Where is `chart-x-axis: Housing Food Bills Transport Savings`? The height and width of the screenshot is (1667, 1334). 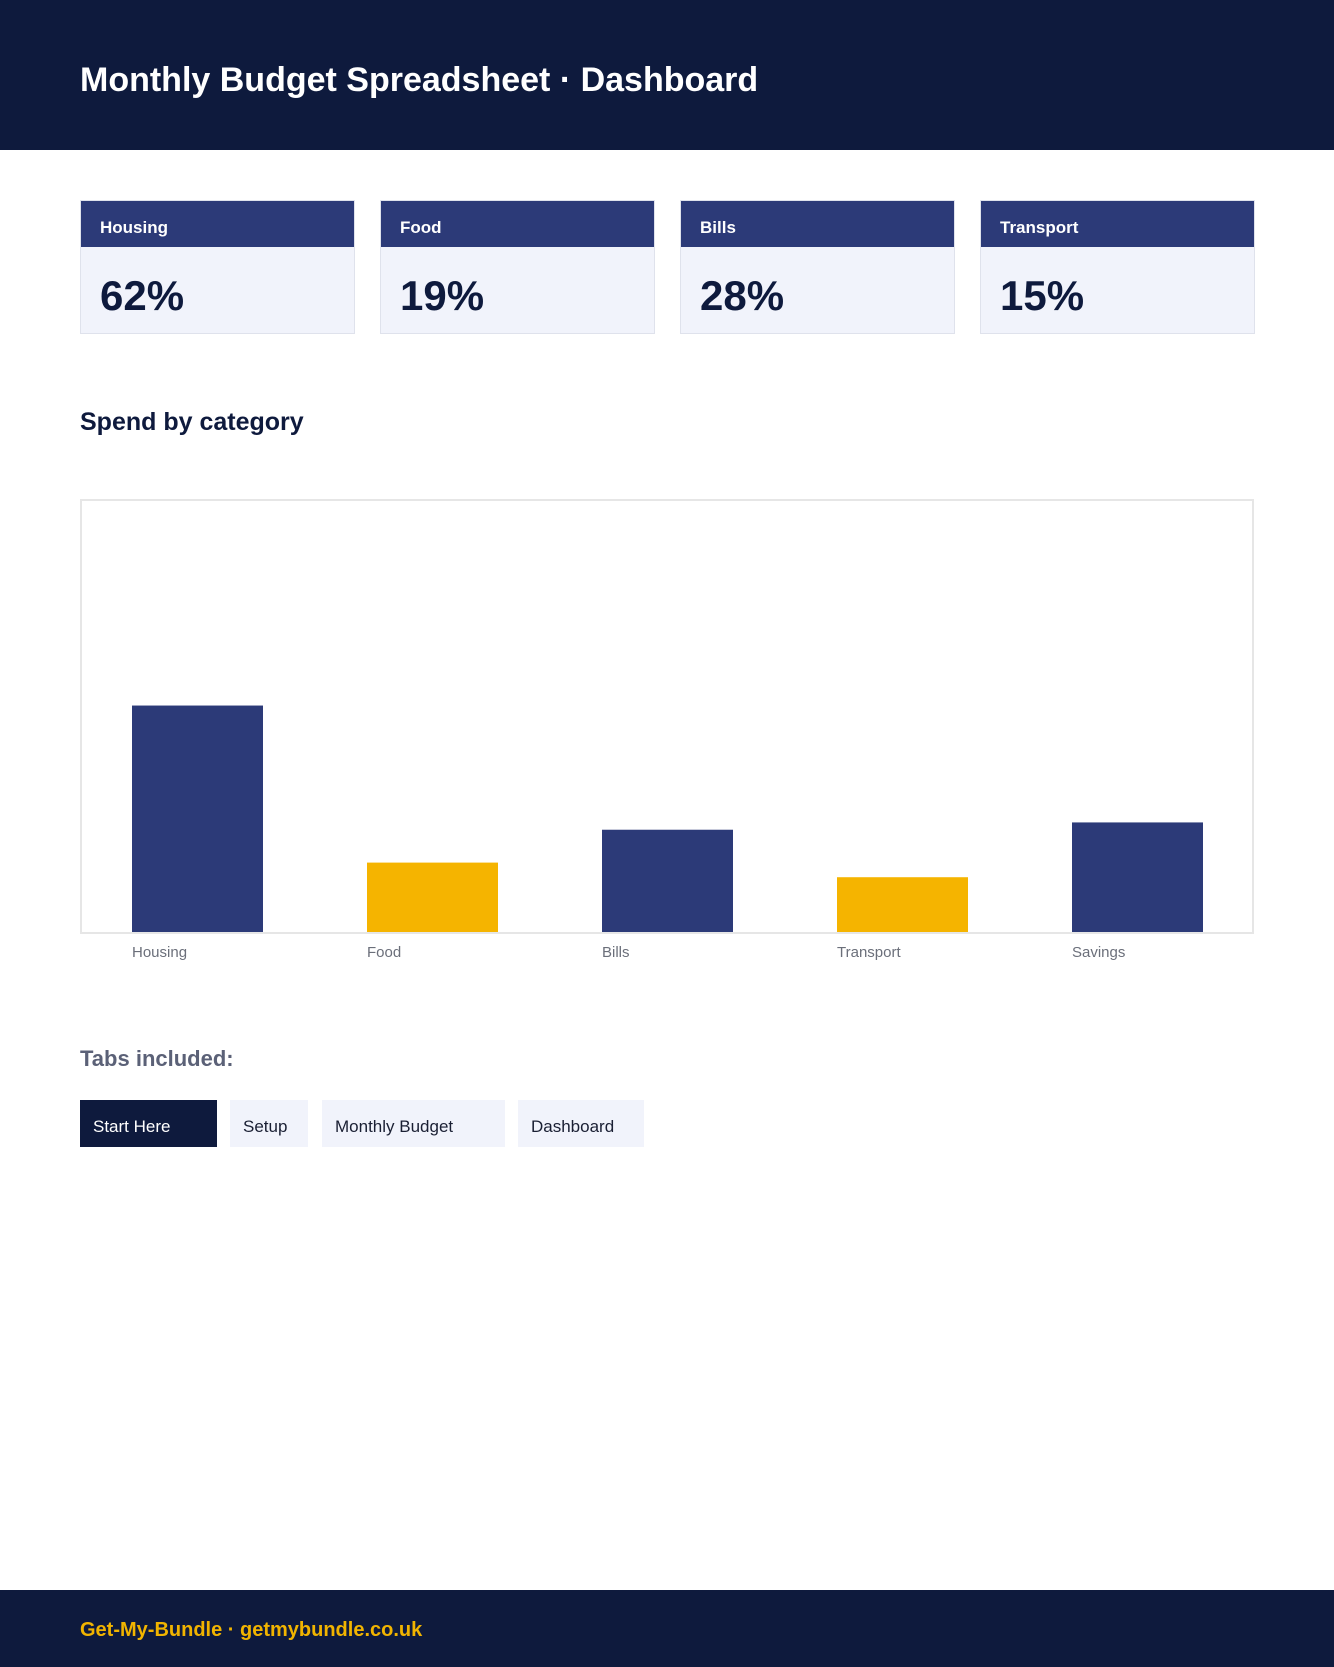 chart-x-axis: Housing Food Bills Transport Savings is located at coordinates (667, 956).